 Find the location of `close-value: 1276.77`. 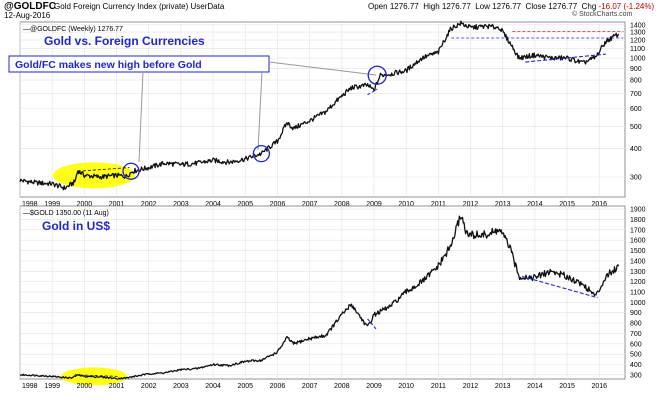

close-value: 1276.77 is located at coordinates (563, 6).